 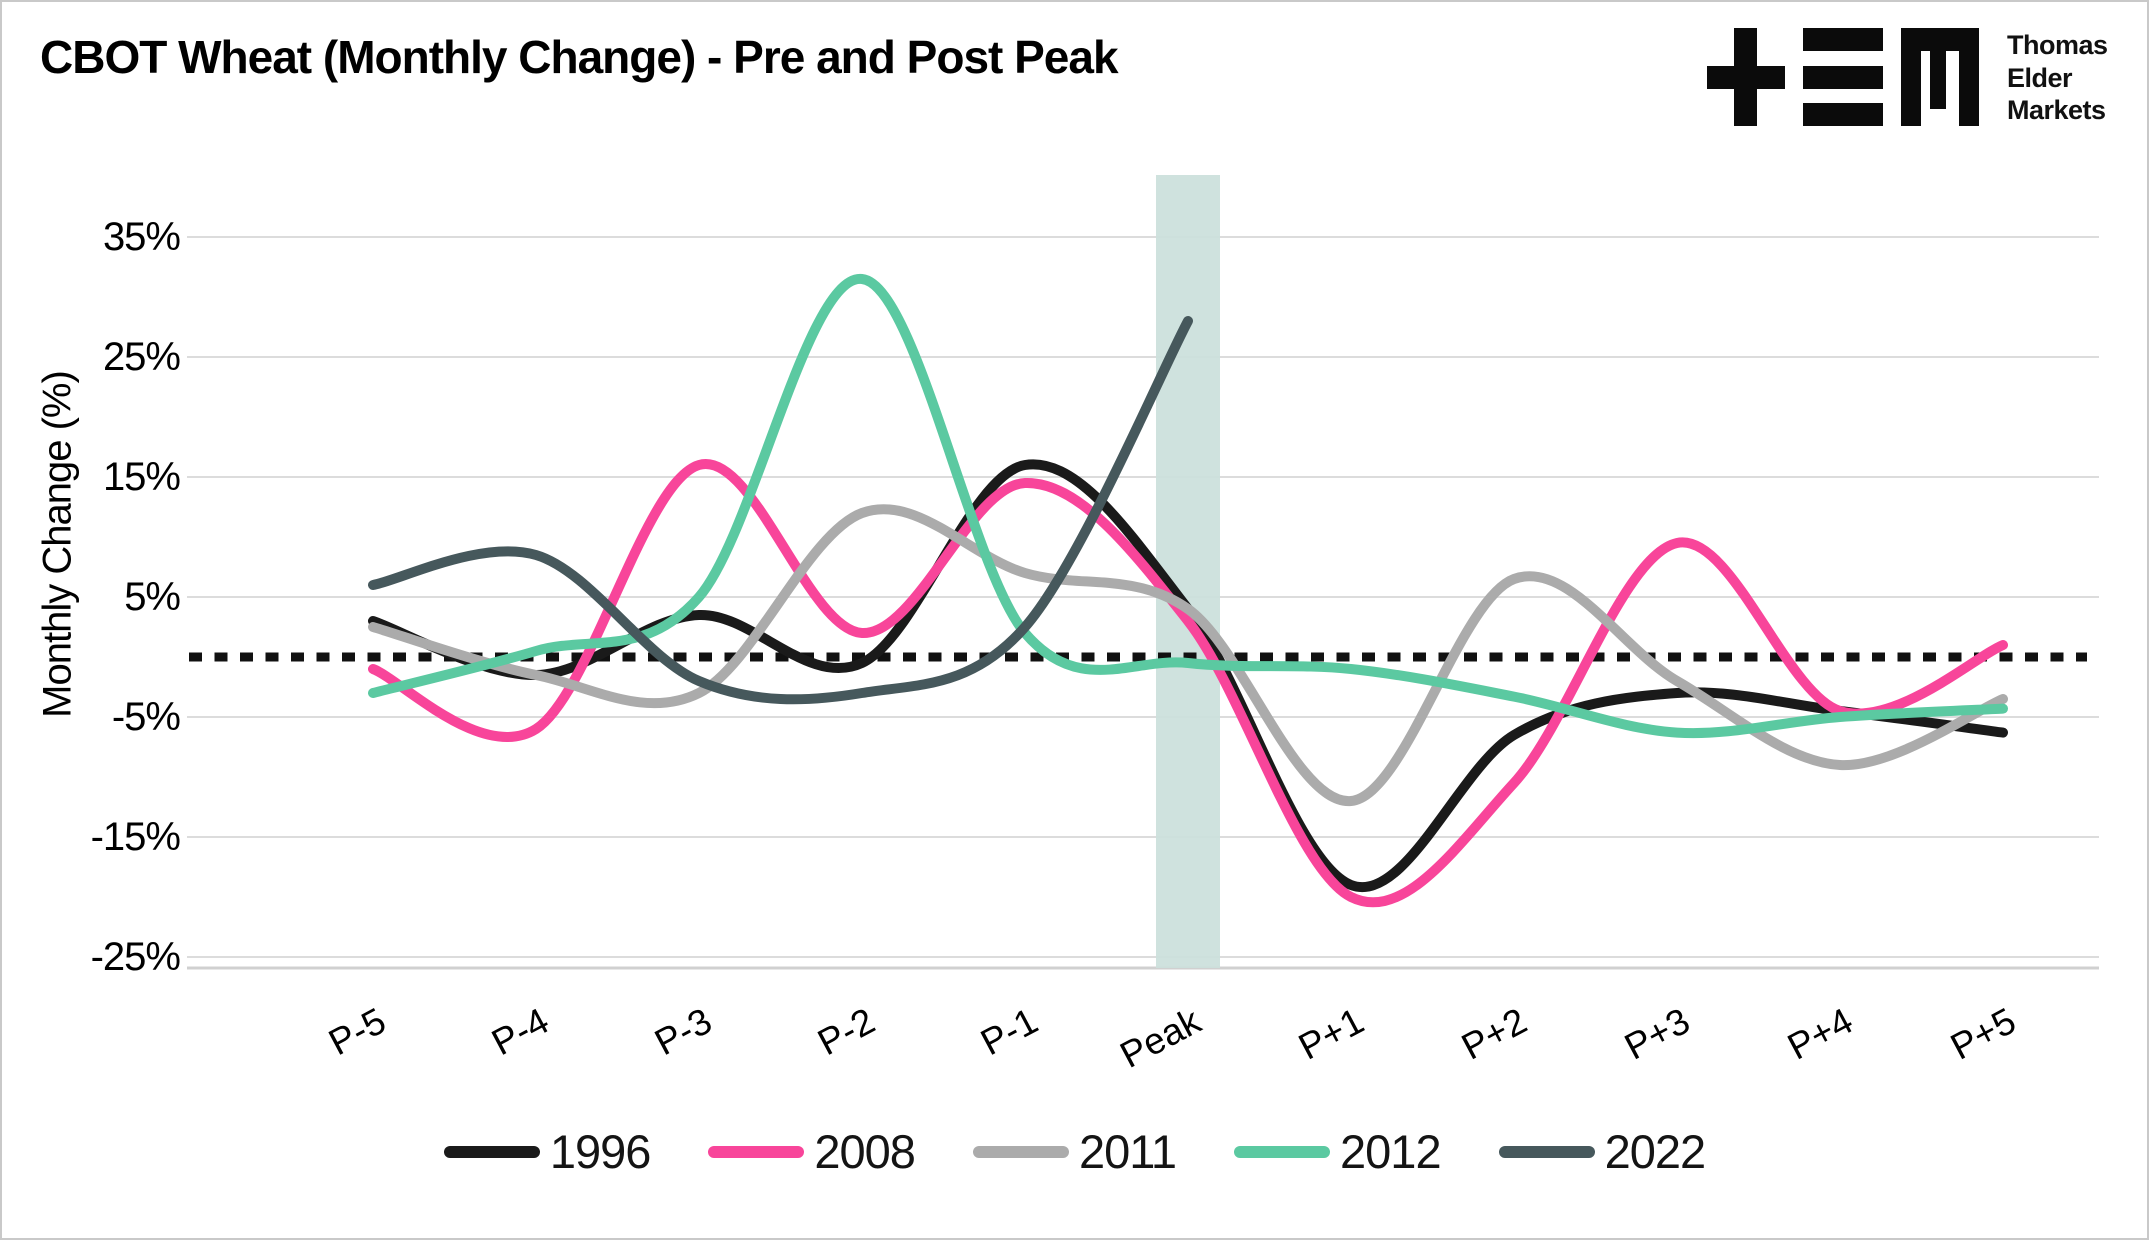 I want to click on x-tick-label: P+3, so click(x=1657, y=1034).